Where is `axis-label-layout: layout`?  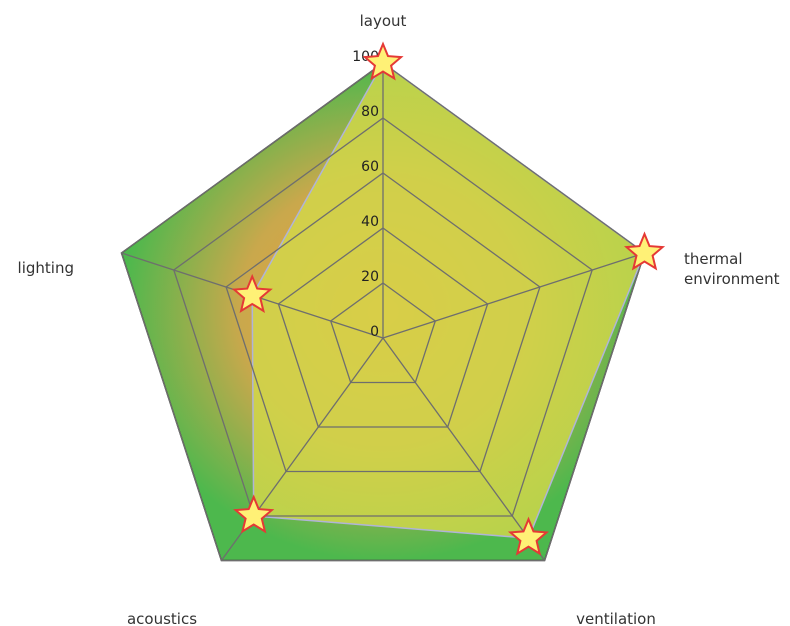 axis-label-layout: layout is located at coordinates (383, 21).